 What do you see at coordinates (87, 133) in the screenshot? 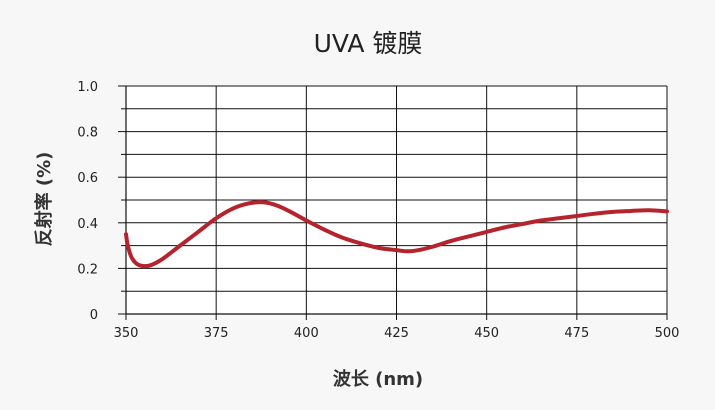
I see `y-tick-label: 0.8` at bounding box center [87, 133].